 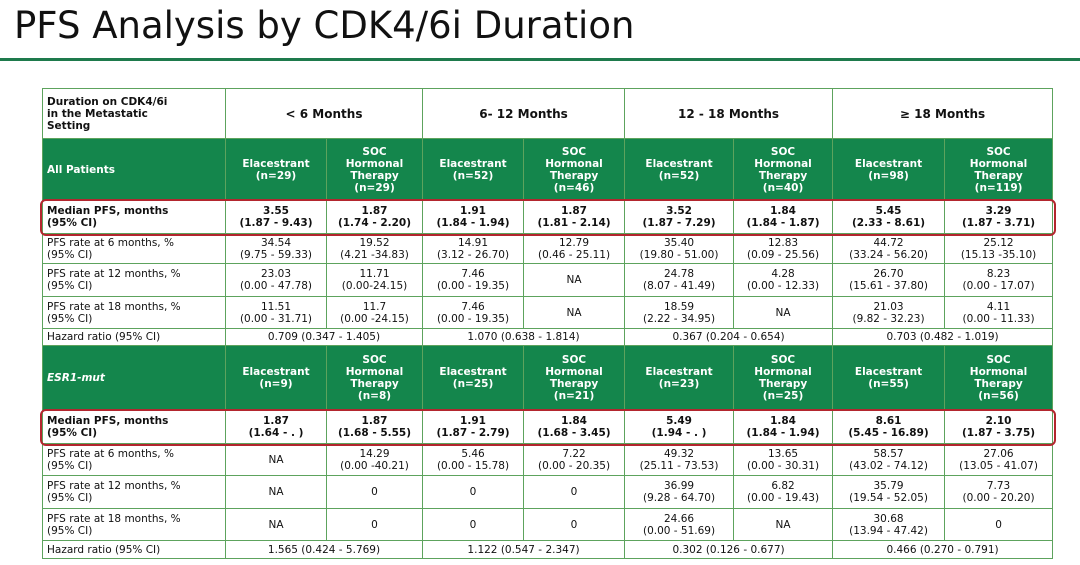 I want to click on data-cell: 11.51 (0.00 - 31.71), so click(x=276, y=312).